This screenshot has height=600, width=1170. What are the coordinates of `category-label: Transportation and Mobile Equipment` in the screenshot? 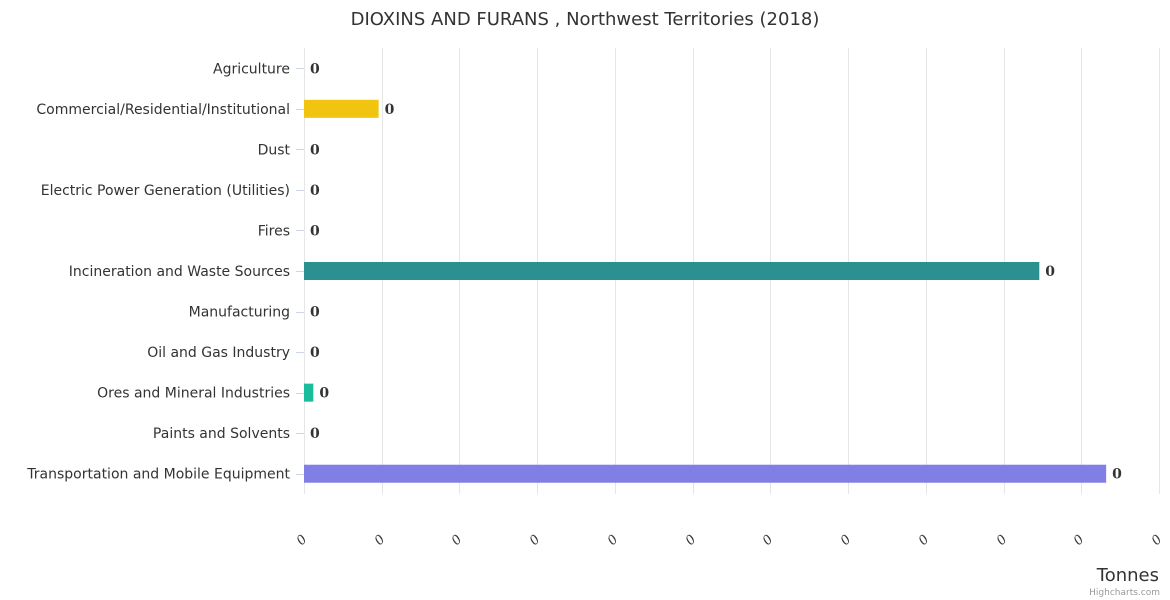 It's located at (158, 475).